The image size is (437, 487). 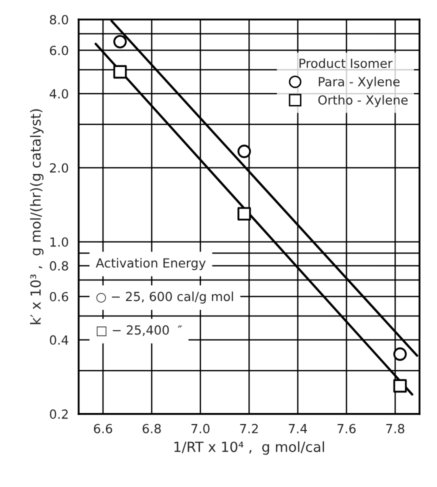 What do you see at coordinates (395, 429) in the screenshot?
I see `x-tick-label: 7.8` at bounding box center [395, 429].